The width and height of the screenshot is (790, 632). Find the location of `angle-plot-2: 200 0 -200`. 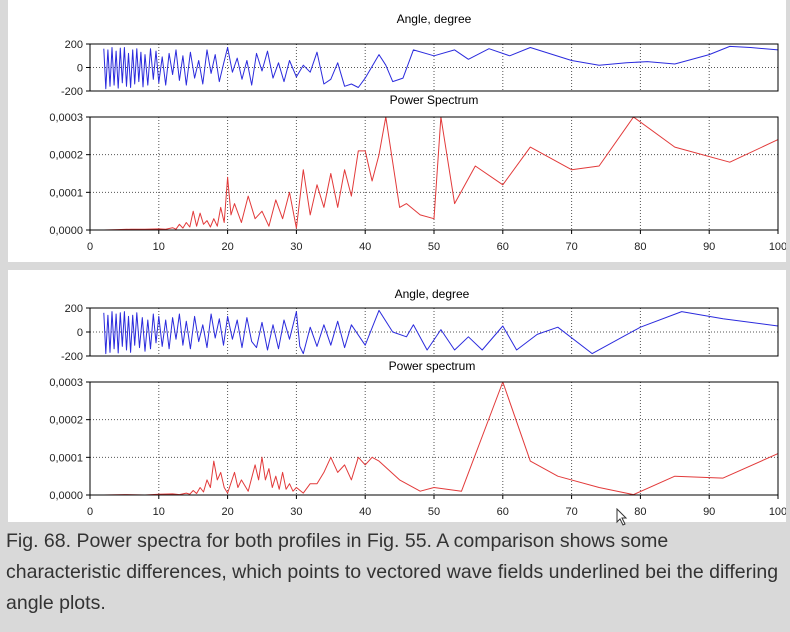

angle-plot-2: 200 0 -200 is located at coordinates (420, 333).